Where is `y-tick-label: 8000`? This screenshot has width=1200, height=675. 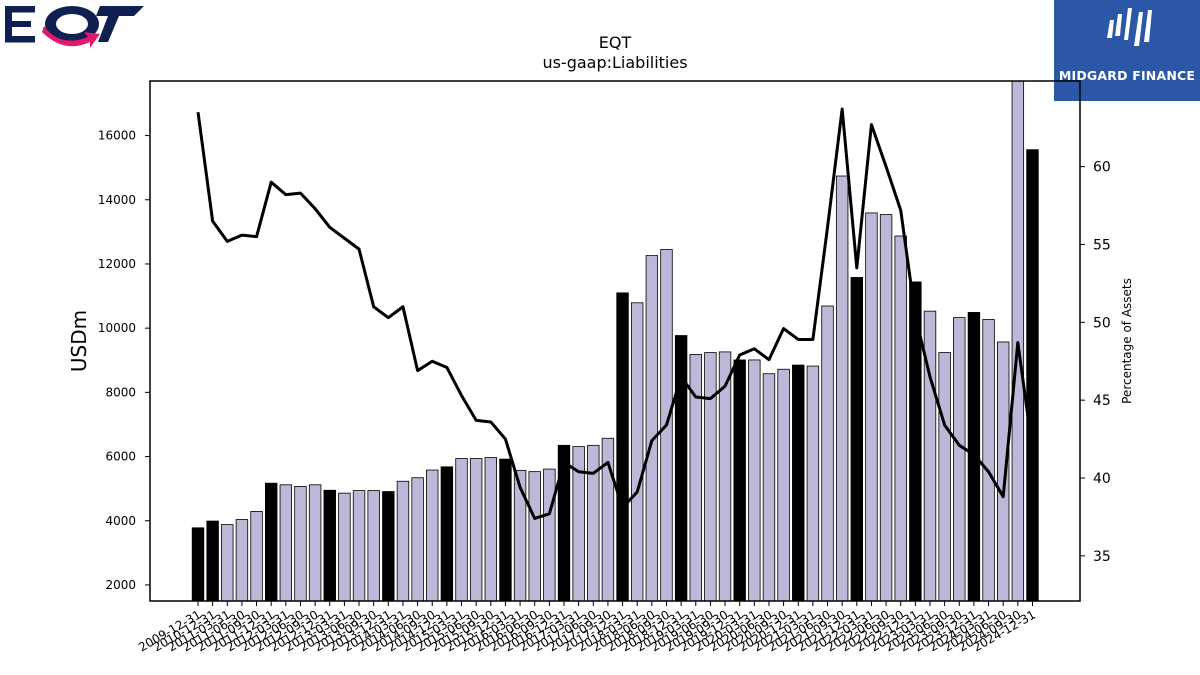 y-tick-label: 8000 is located at coordinates (120, 392).